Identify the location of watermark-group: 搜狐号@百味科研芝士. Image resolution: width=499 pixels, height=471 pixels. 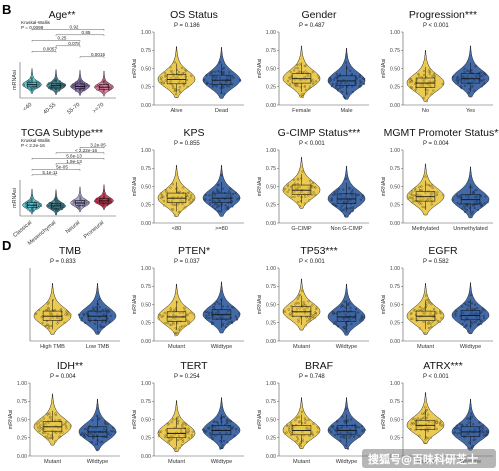
(429, 458).